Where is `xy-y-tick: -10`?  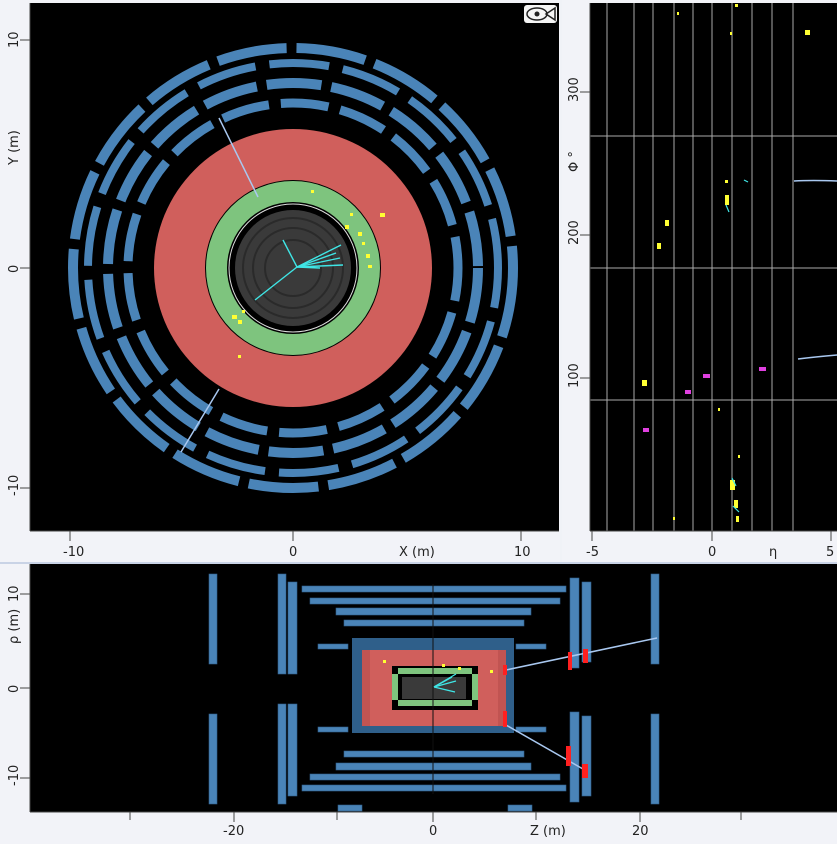 xy-y-tick: -10 is located at coordinates (14, 485).